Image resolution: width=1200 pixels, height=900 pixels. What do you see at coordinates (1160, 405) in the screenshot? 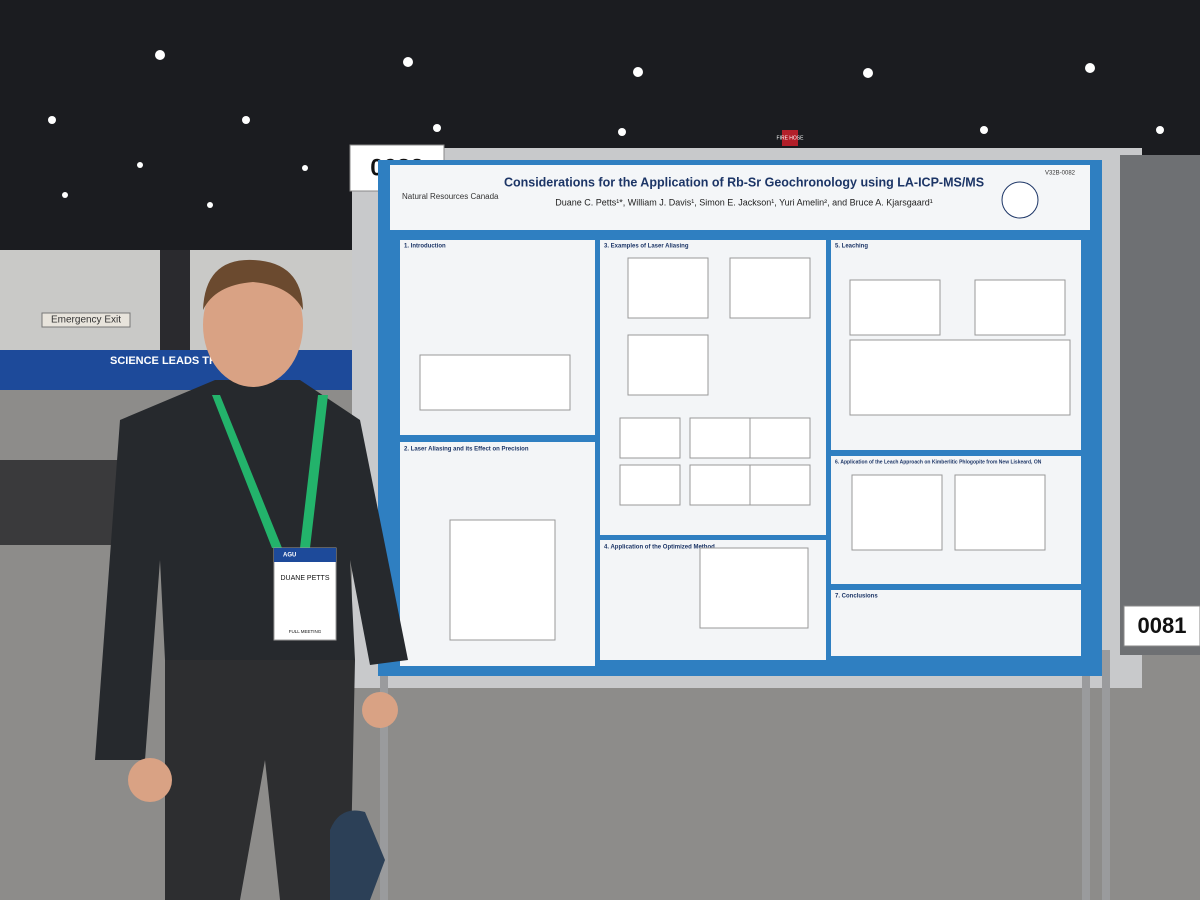
I see `adjacent-board` at bounding box center [1160, 405].